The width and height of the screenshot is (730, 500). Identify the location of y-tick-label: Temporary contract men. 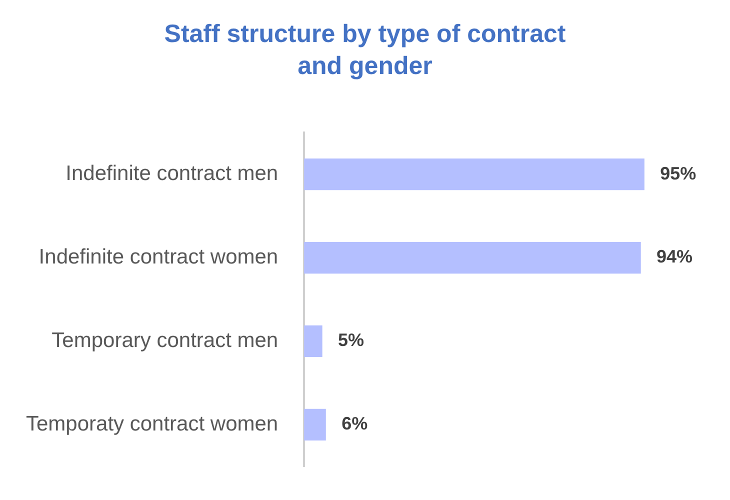
(165, 340).